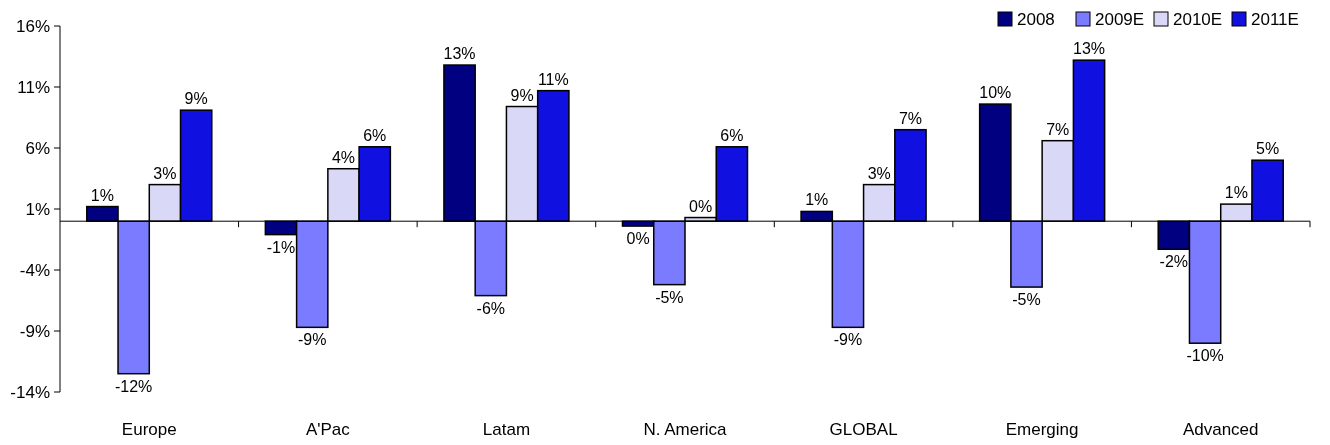  I want to click on x-tick-label: Latam, so click(506, 429).